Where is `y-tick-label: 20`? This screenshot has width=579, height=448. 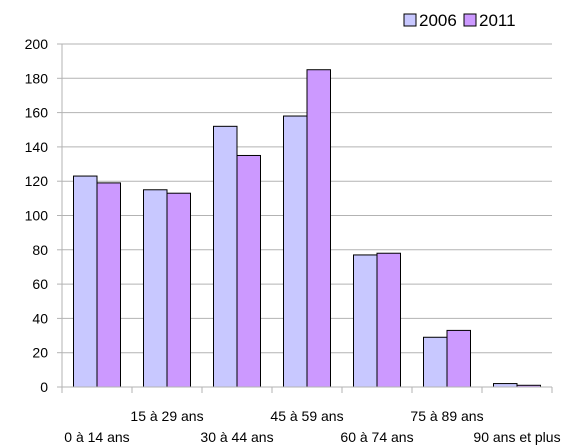
y-tick-label: 20 is located at coordinates (40, 353).